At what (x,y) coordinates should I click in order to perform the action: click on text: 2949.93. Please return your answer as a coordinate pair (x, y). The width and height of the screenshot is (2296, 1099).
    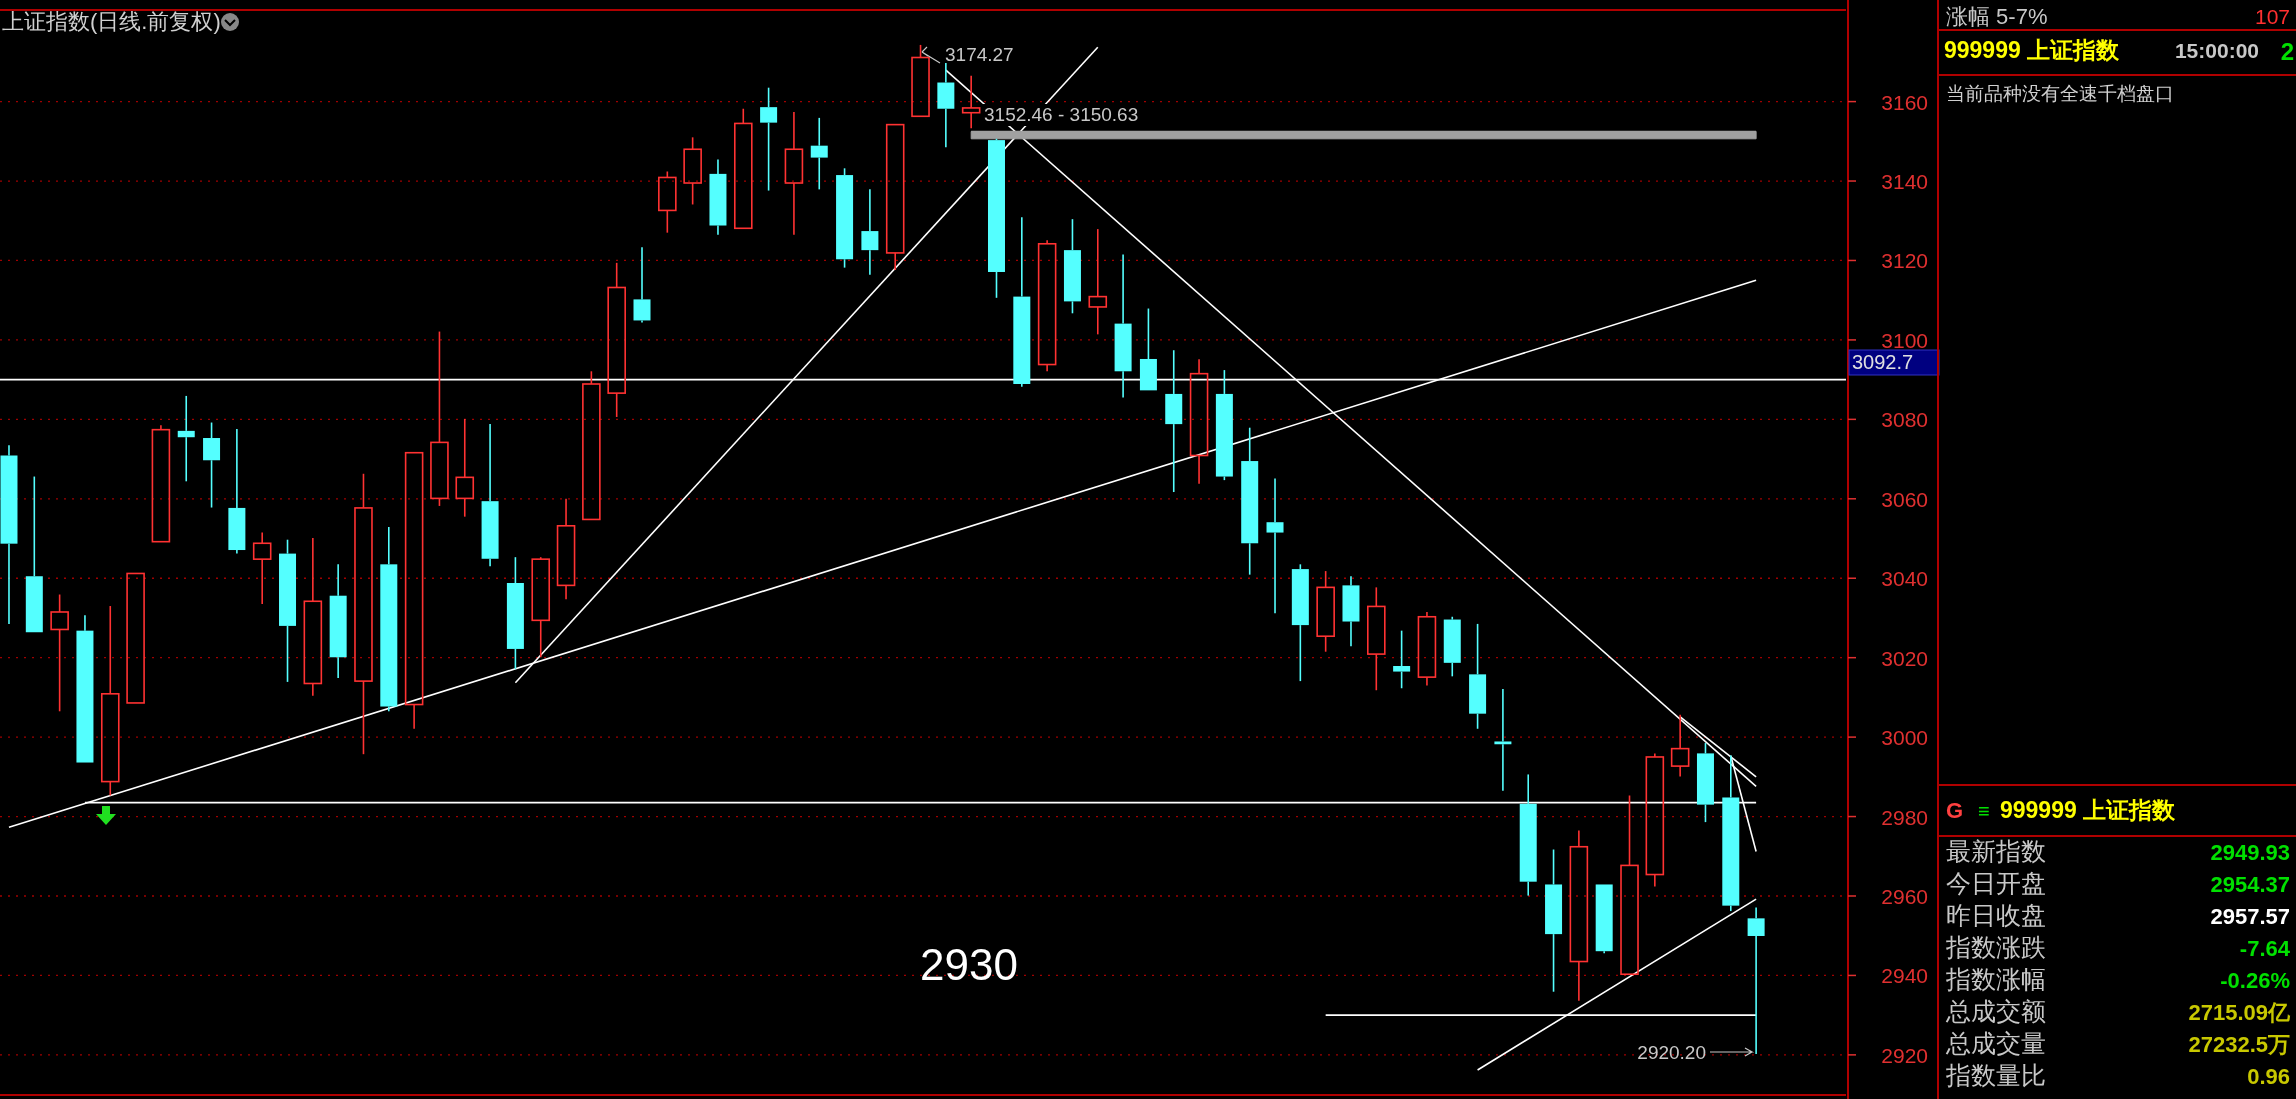
    Looking at the image, I should click on (2250, 852).